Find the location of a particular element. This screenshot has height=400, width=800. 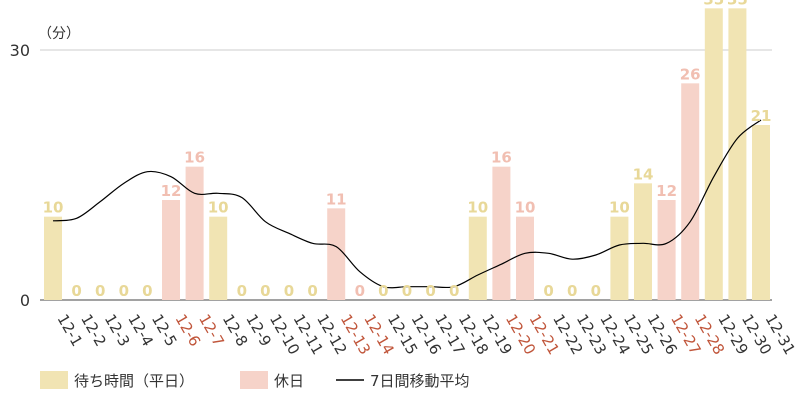

legend: 待ち時間（平日） 休日 7日間移動平均 is located at coordinates (255, 380).